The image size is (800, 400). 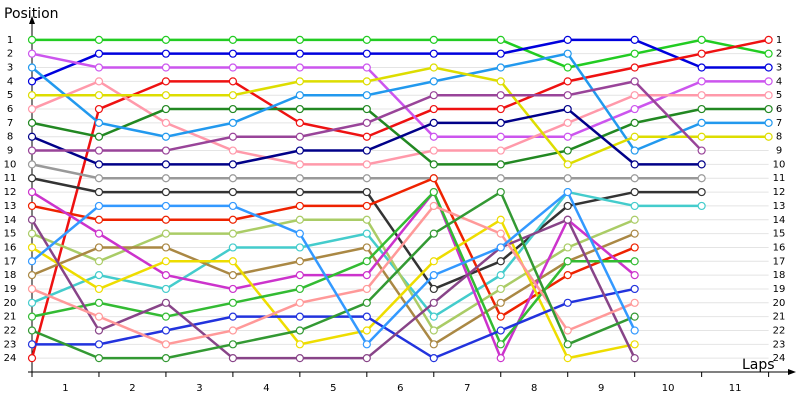 I want to click on y-tick-label-right: 18, so click(x=779, y=275).